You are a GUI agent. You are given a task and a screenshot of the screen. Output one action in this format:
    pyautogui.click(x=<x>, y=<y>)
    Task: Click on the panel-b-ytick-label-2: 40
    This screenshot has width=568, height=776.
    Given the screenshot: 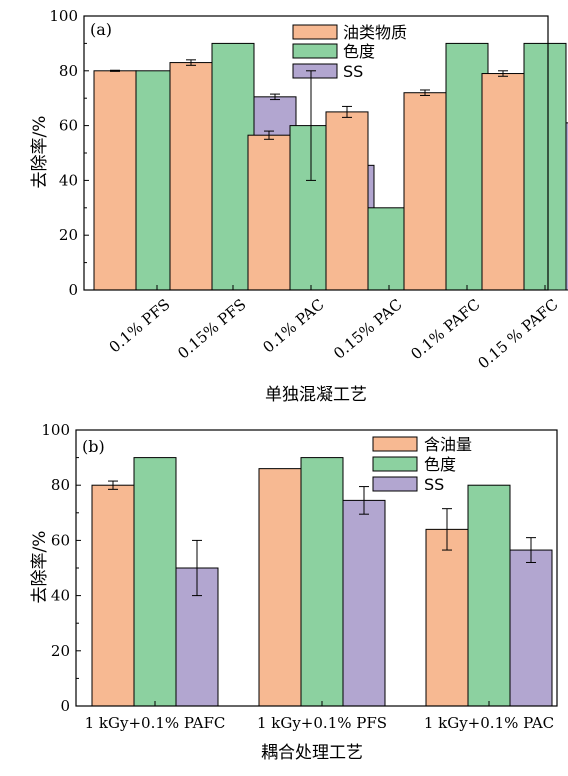 What is the action you would take?
    pyautogui.click(x=60, y=596)
    